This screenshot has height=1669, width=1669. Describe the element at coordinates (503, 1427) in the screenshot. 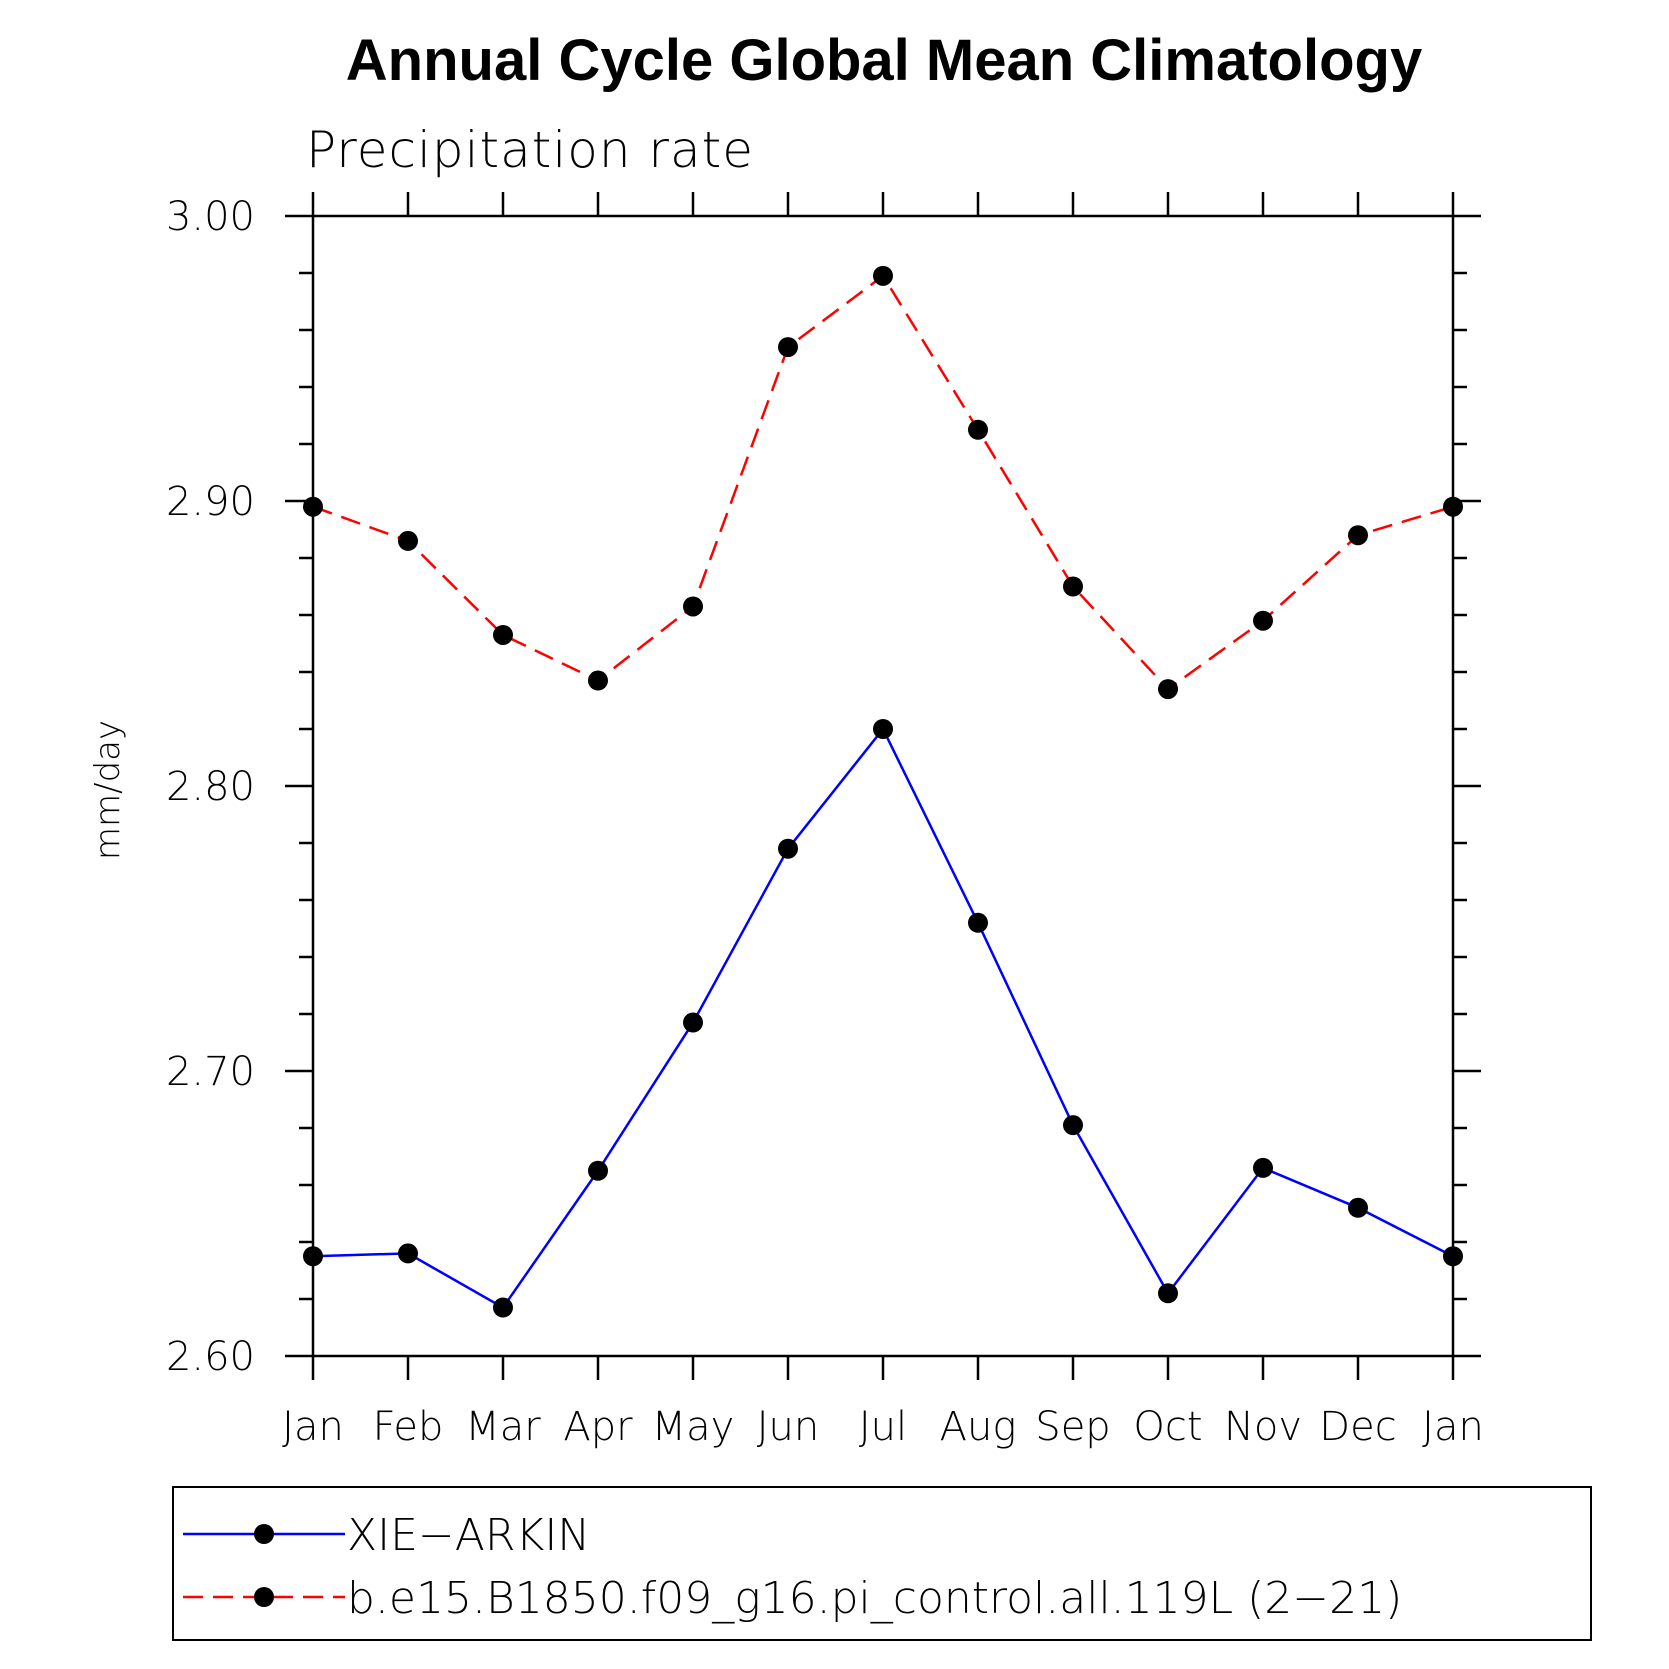

I see `x-tick-label: Mar` at that location.